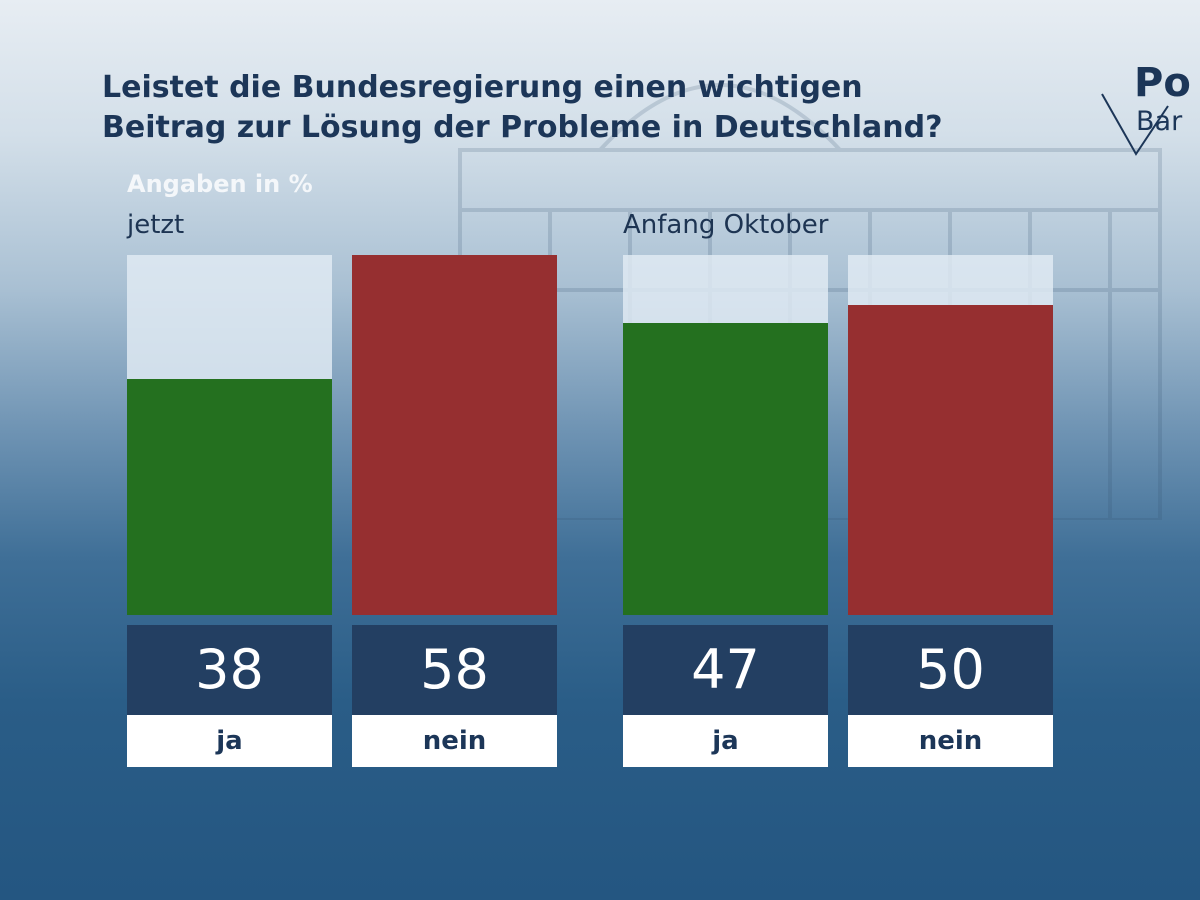  What do you see at coordinates (726, 225) in the screenshot?
I see `group-label-2: Anfang Oktober` at bounding box center [726, 225].